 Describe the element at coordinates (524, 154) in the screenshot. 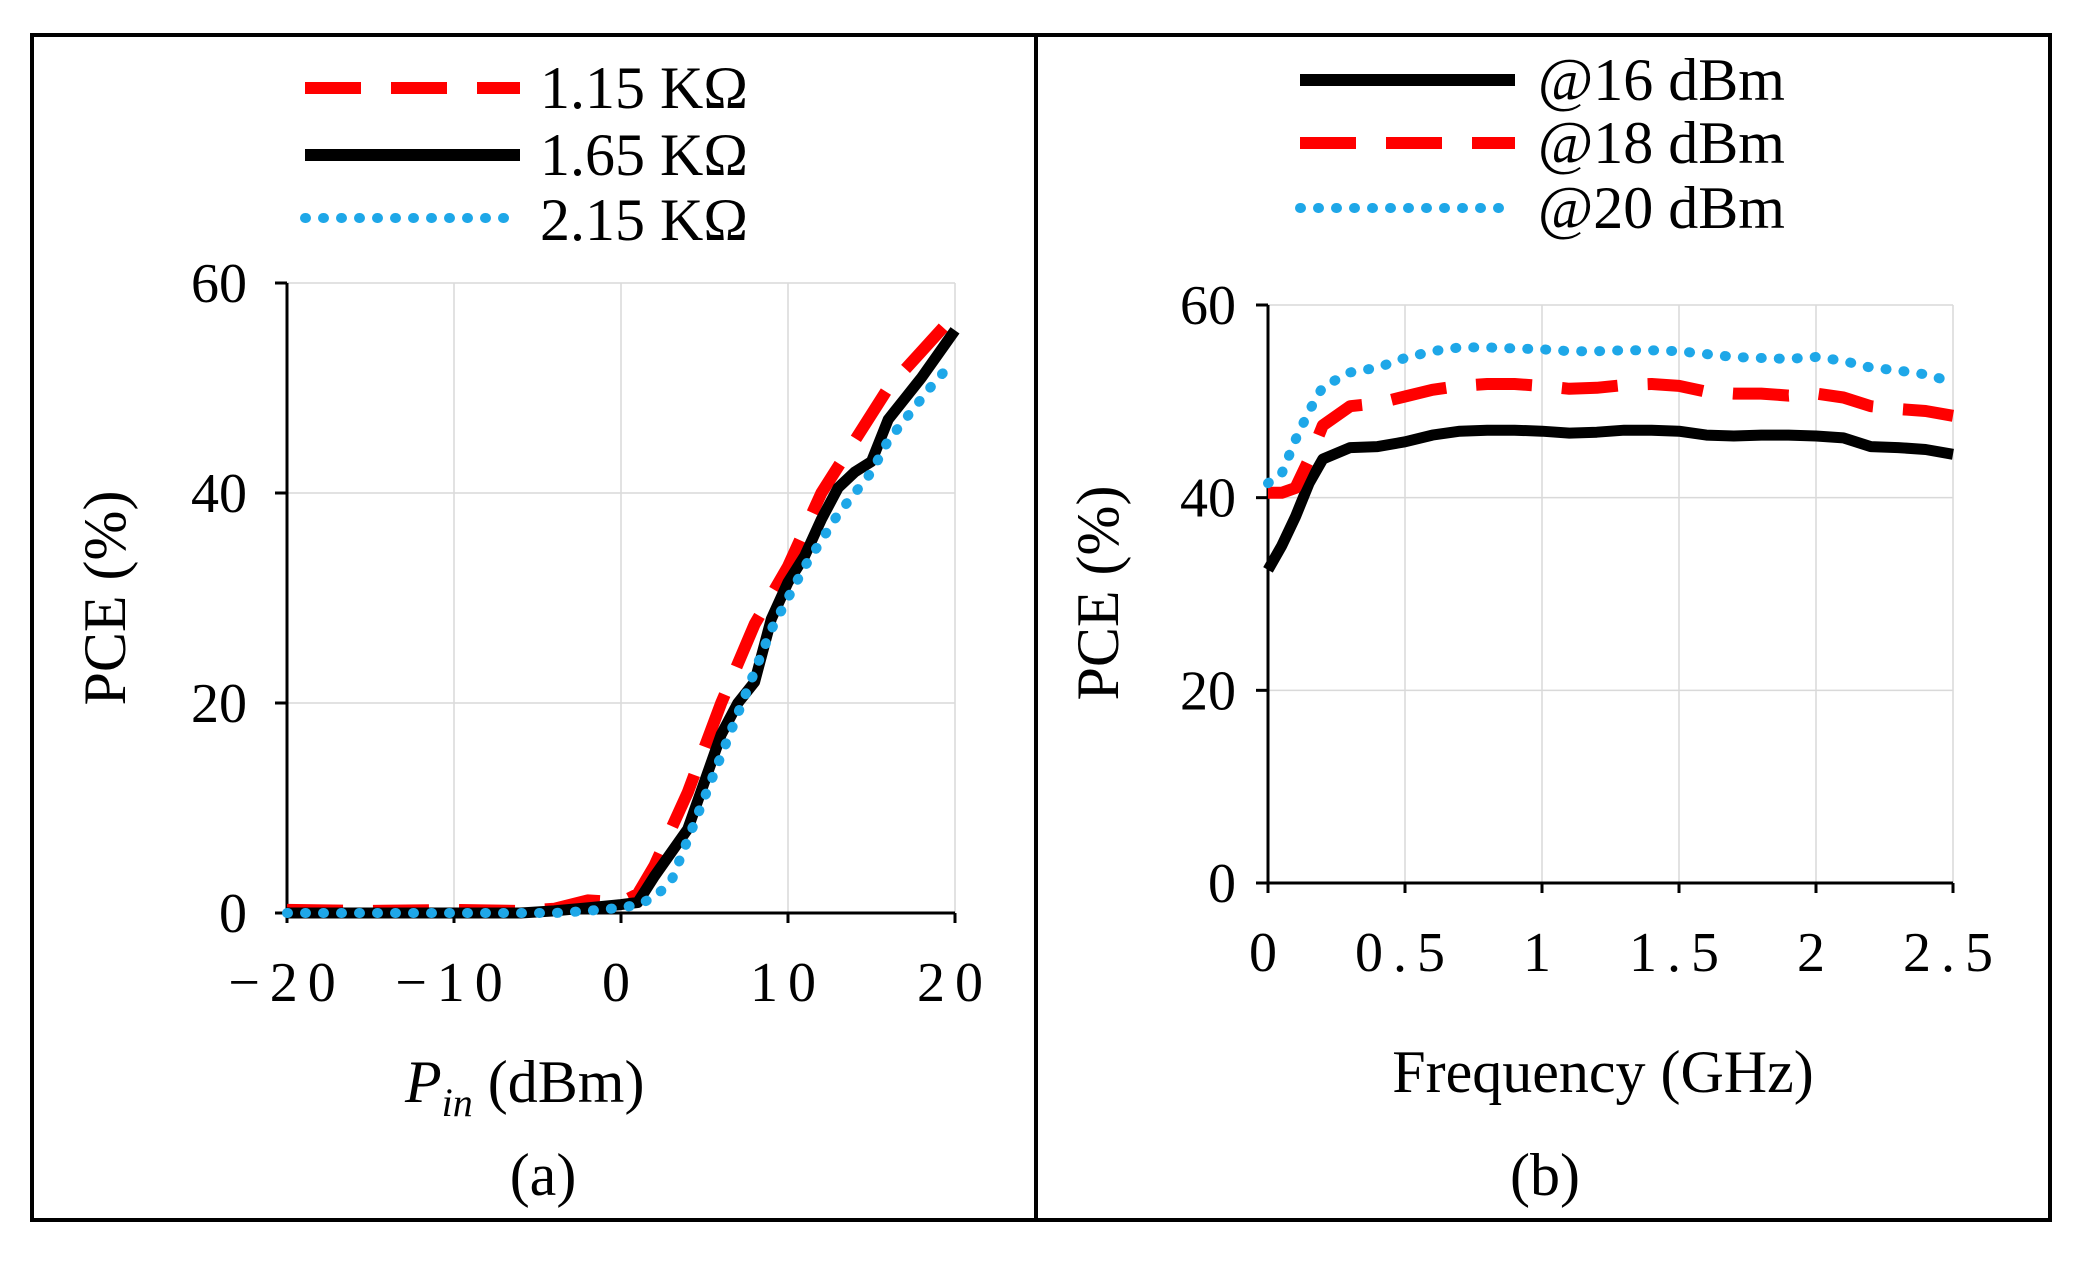

I see `legend-a: 1.15 KΩ 1.65 KΩ 2.15 KΩ` at that location.